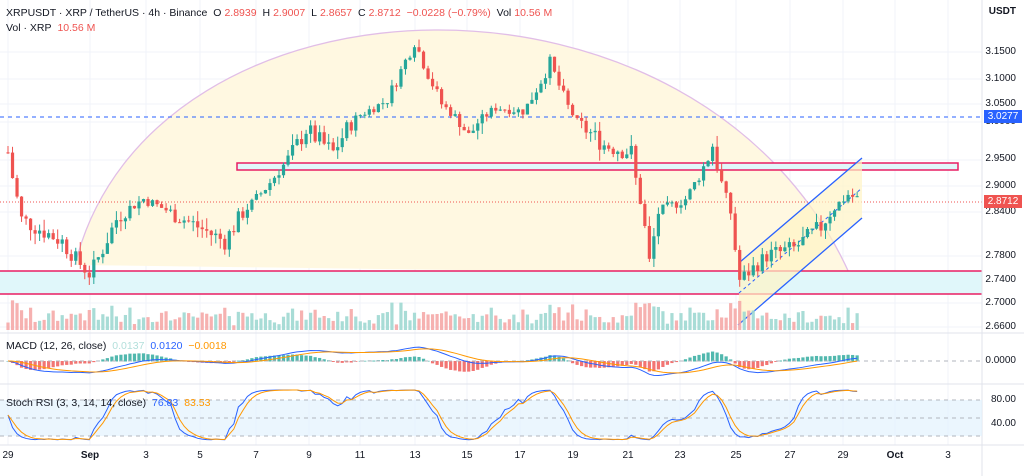 The width and height of the screenshot is (1024, 476). I want to click on stoch-upper-label: 80.00, so click(1003, 399).